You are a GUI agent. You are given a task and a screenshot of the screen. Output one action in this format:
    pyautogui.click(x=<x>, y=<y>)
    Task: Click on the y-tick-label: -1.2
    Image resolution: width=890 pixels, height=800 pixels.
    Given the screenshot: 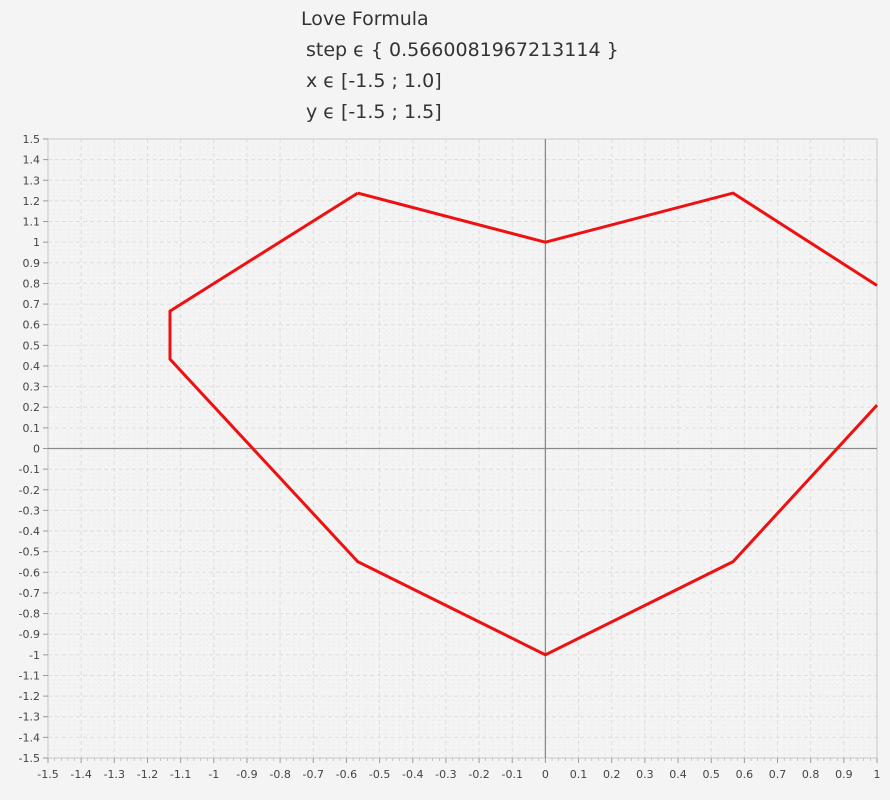 What is the action you would take?
    pyautogui.click(x=29, y=696)
    